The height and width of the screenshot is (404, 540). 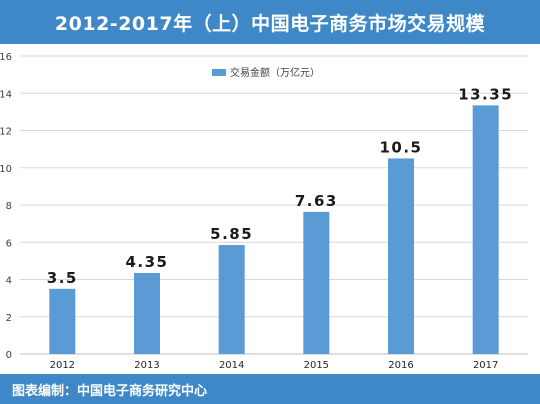 What do you see at coordinates (270, 389) in the screenshot?
I see `footer-bar: 图表编制：中国电子商务研究中心` at bounding box center [270, 389].